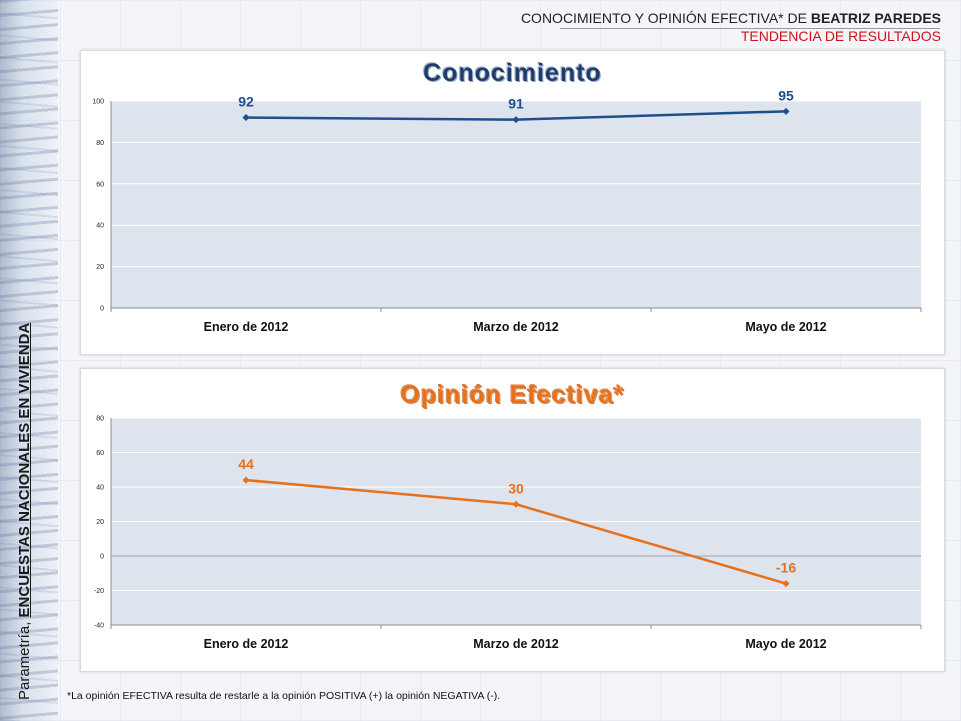 The width and height of the screenshot is (961, 721). What do you see at coordinates (786, 568) in the screenshot?
I see `opinion-data-label: -16` at bounding box center [786, 568].